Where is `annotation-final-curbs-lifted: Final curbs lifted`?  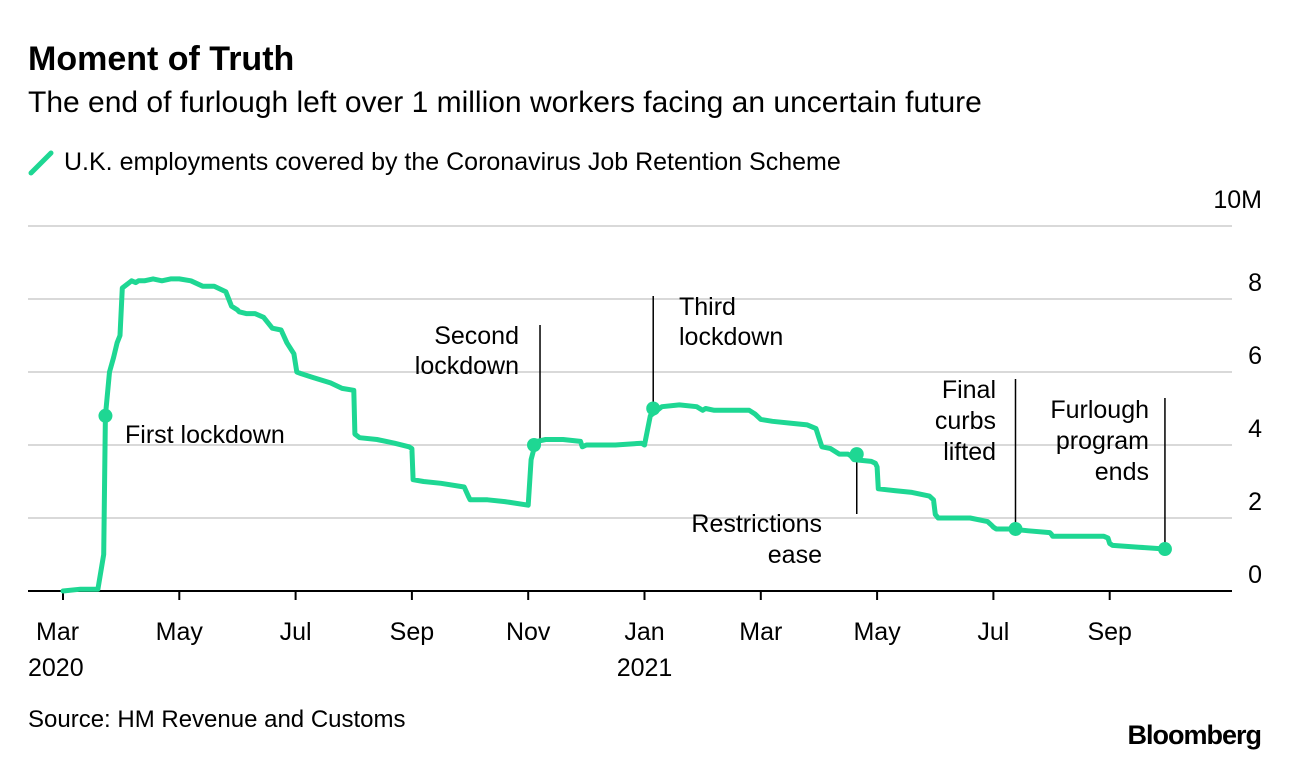
annotation-final-curbs-lifted: Final curbs lifted is located at coordinates (965, 421).